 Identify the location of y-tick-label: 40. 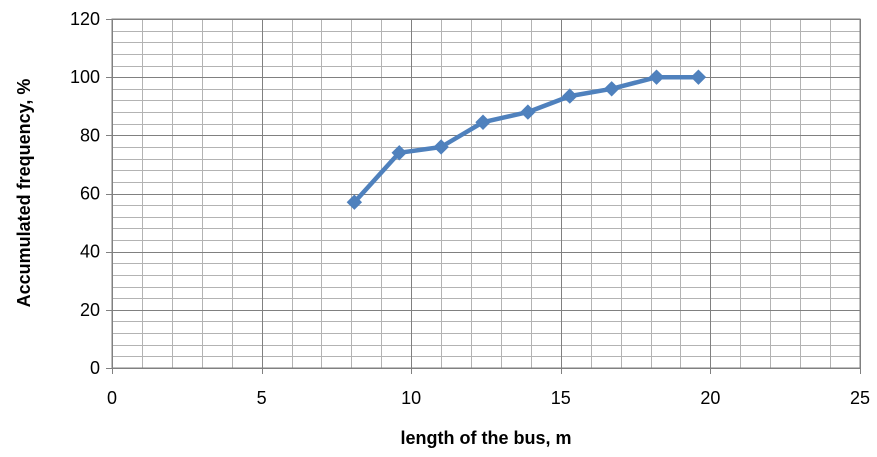
(90, 252).